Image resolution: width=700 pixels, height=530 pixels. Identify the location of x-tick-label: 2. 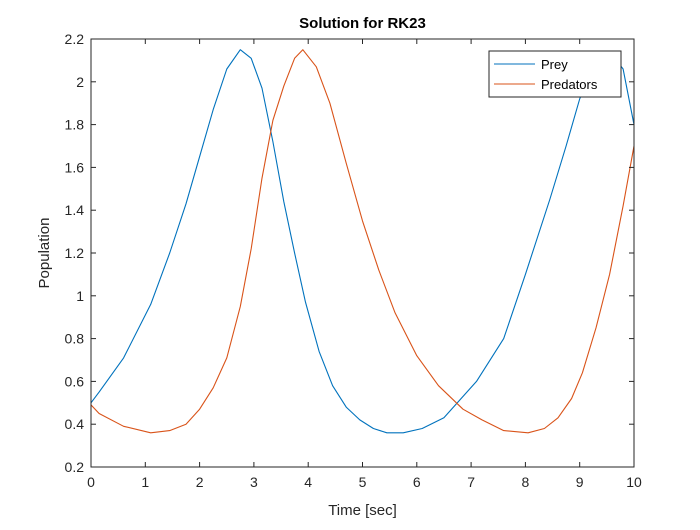
(200, 482).